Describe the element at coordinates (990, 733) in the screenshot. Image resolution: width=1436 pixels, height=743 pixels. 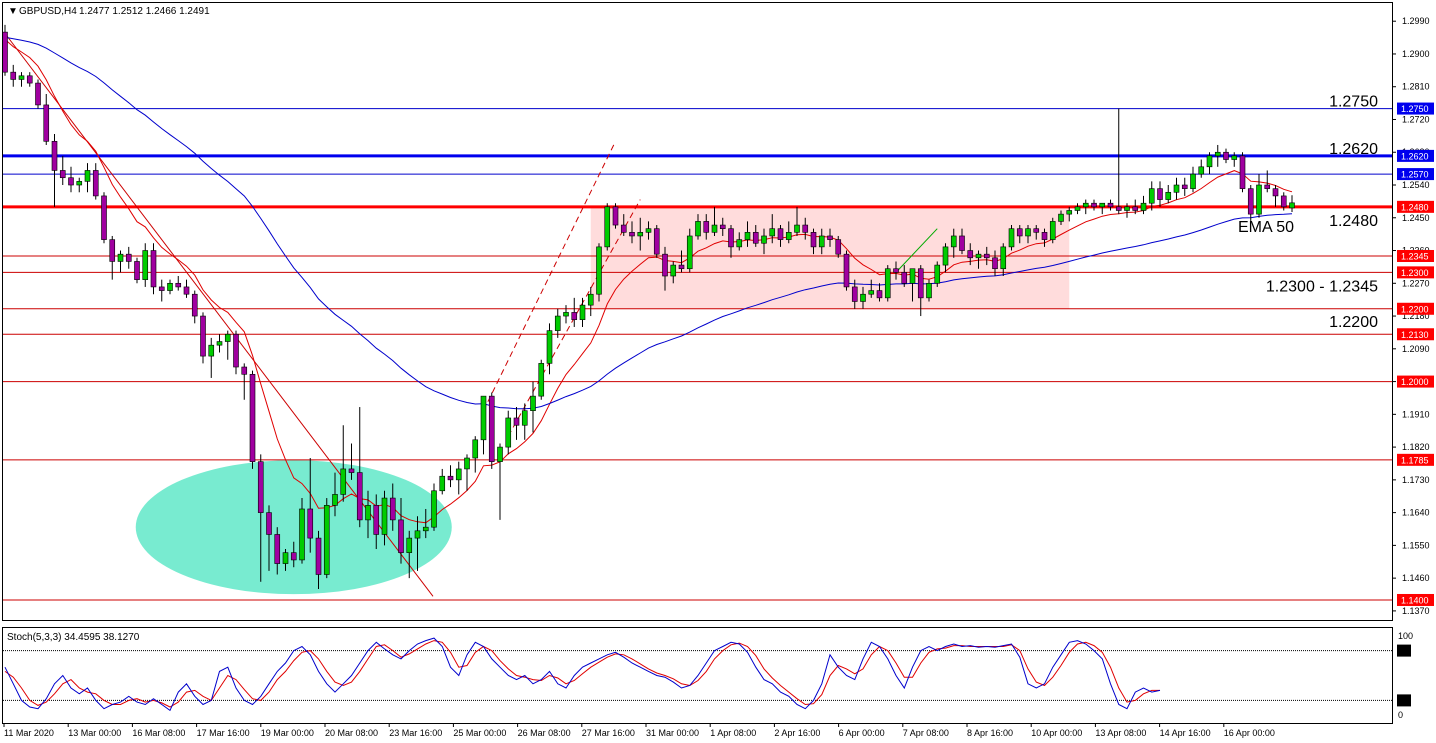
I see `time-tick-15: 8 Apr 16:00` at that location.